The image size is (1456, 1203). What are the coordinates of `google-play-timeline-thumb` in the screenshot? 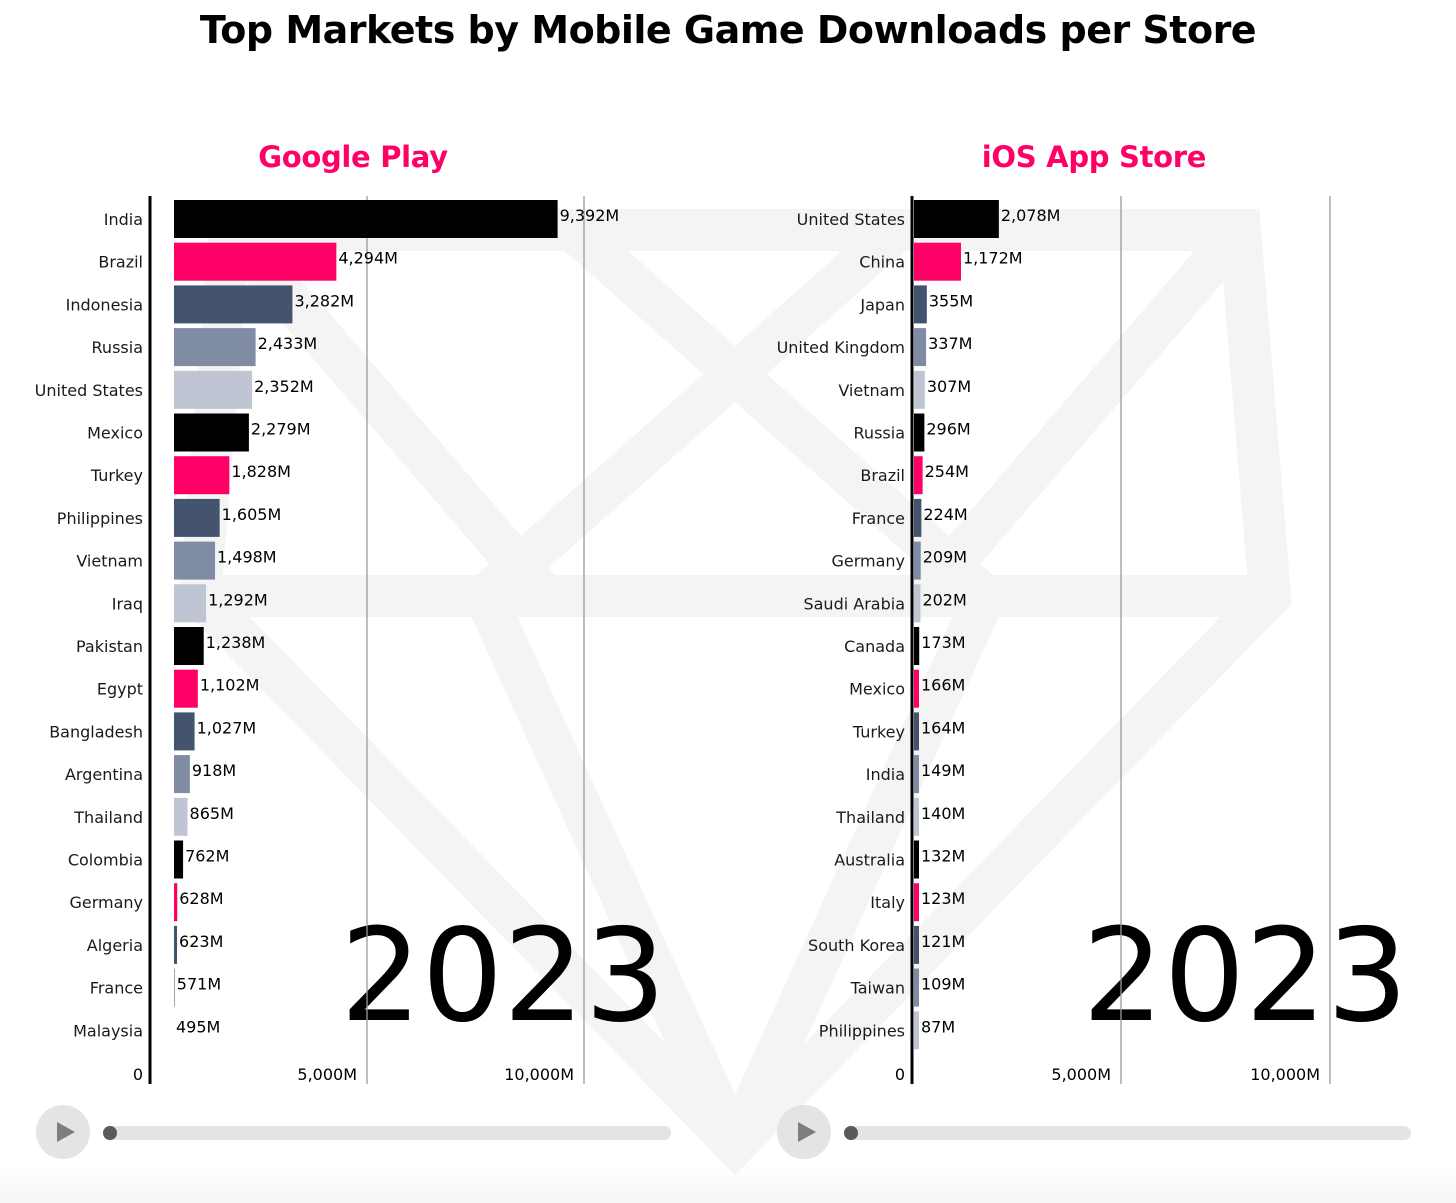 It's located at (110, 1133).